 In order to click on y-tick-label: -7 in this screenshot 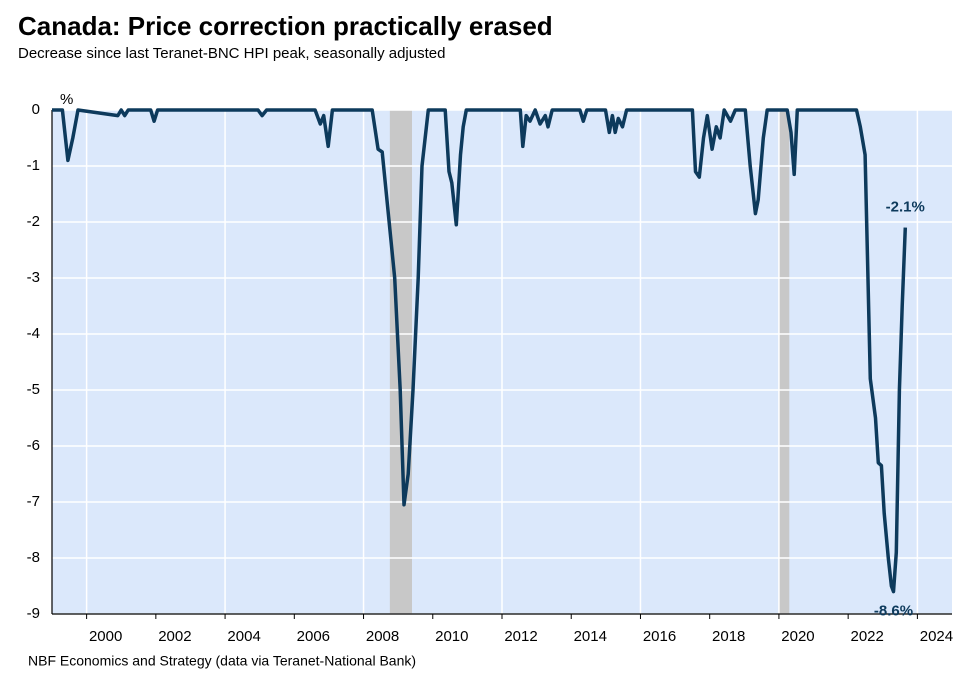, I will do `click(33, 501)`.